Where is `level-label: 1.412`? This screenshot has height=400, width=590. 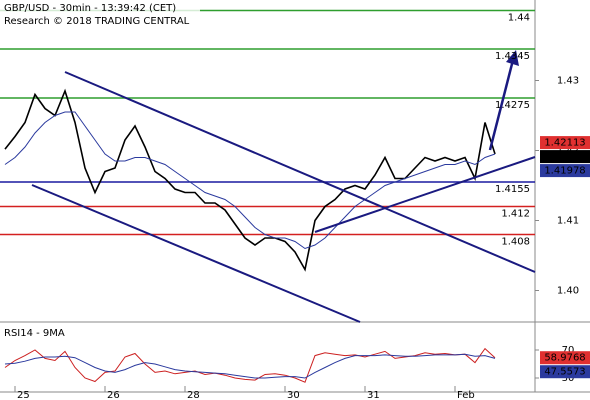 level-label: 1.412 is located at coordinates (515, 214).